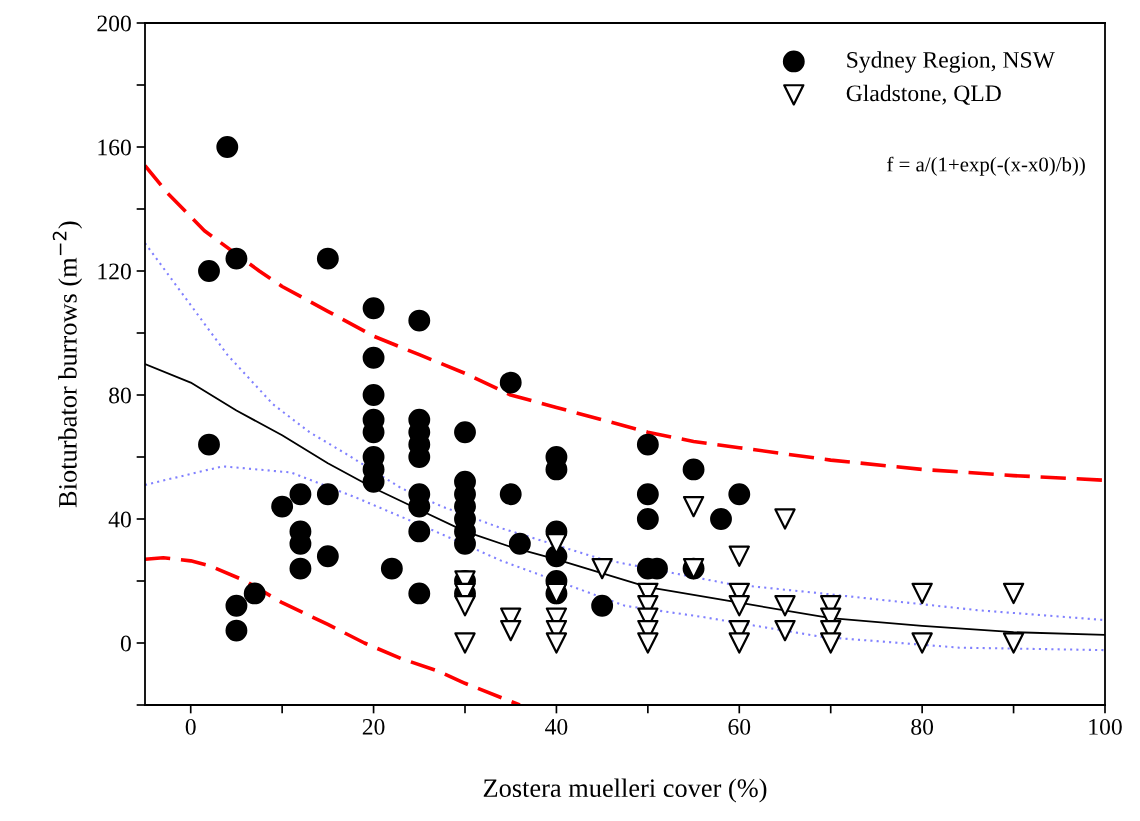 This screenshot has width=1140, height=821. I want to click on legend-label: Gladstone, QLD, so click(923, 94).